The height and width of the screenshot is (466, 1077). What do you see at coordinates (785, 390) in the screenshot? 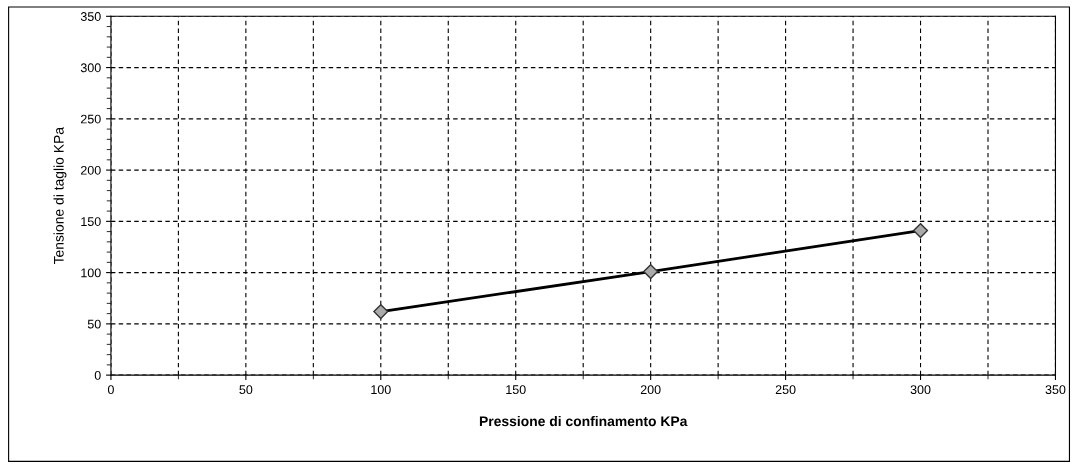
I see `x-tick-label: 250` at bounding box center [785, 390].